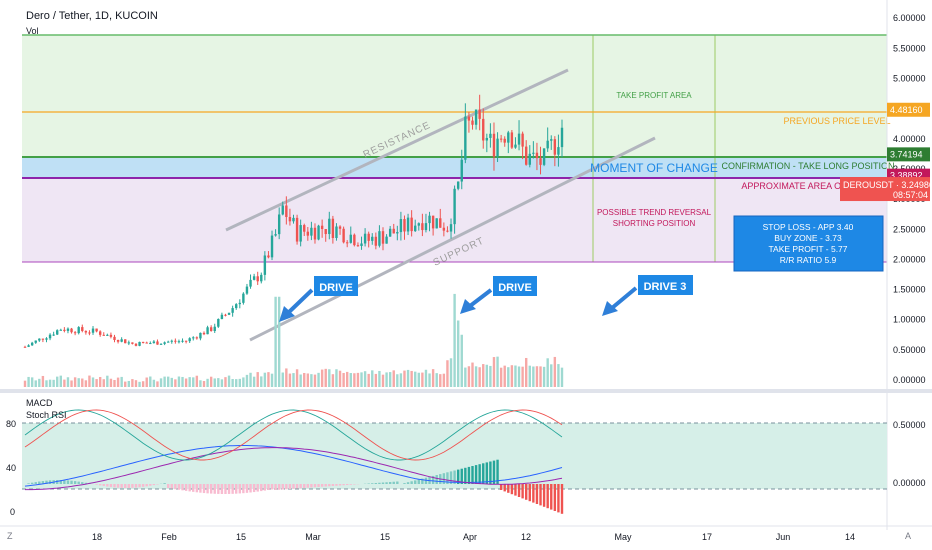  Describe the element at coordinates (466, 391) in the screenshot. I see `pane-separator` at that location.